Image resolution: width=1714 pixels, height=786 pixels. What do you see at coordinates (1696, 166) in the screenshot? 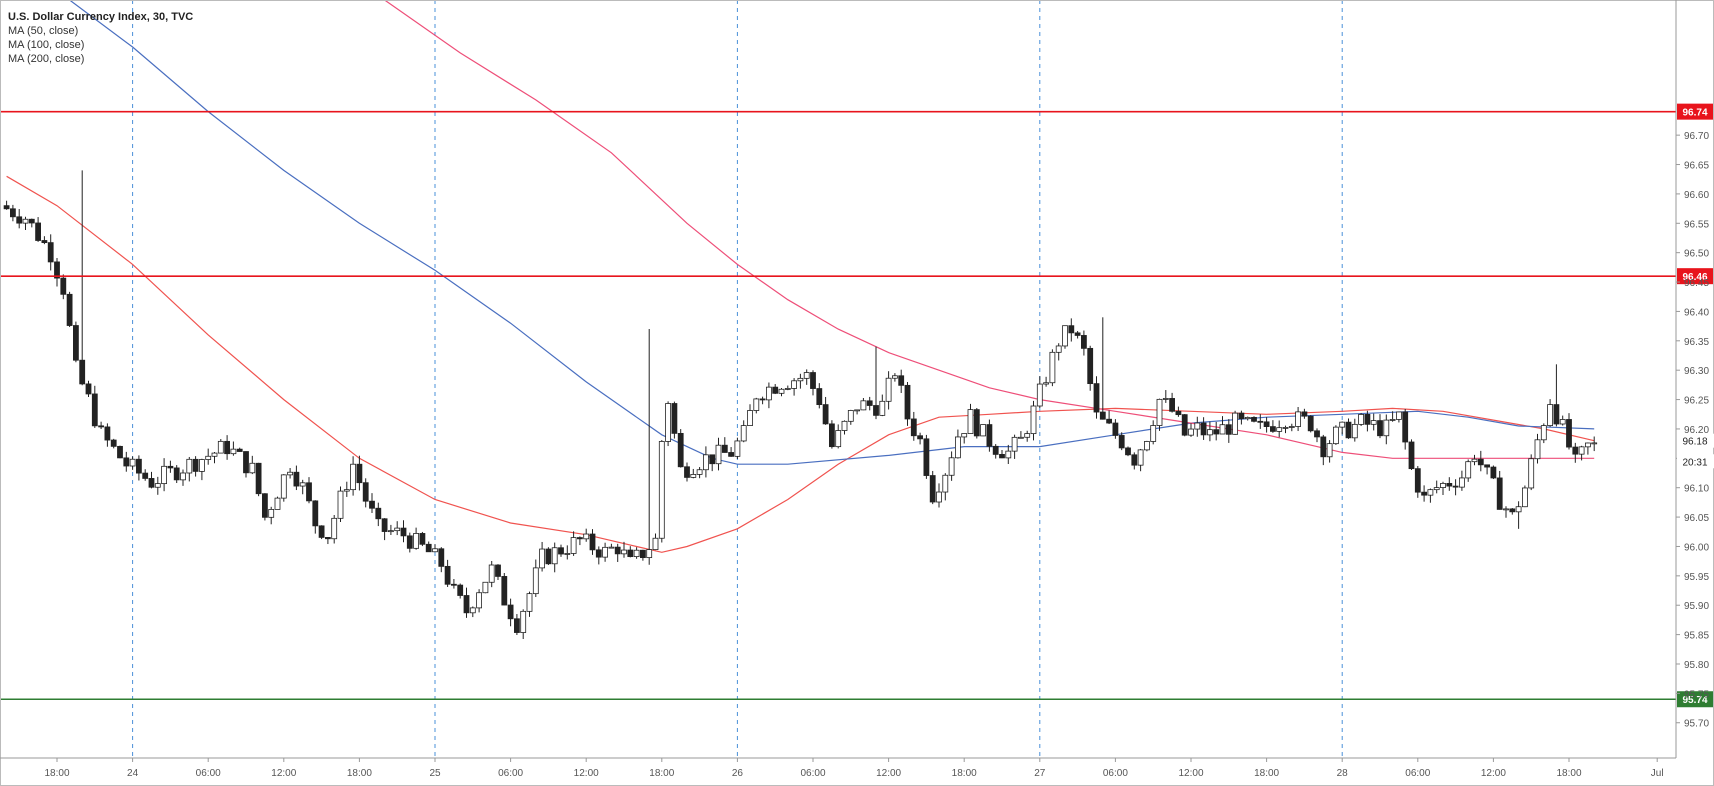
I see `y-tick-label: 96.65` at bounding box center [1696, 166].